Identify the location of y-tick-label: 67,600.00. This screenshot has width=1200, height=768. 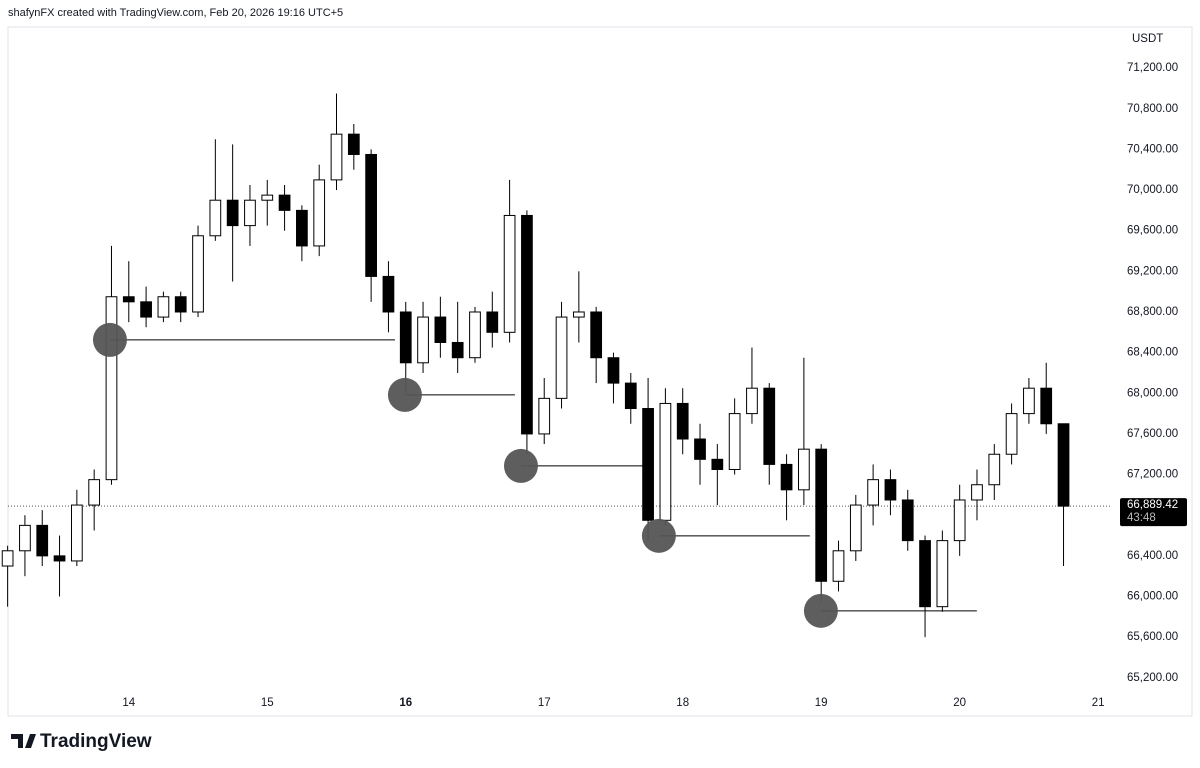
(1152, 434).